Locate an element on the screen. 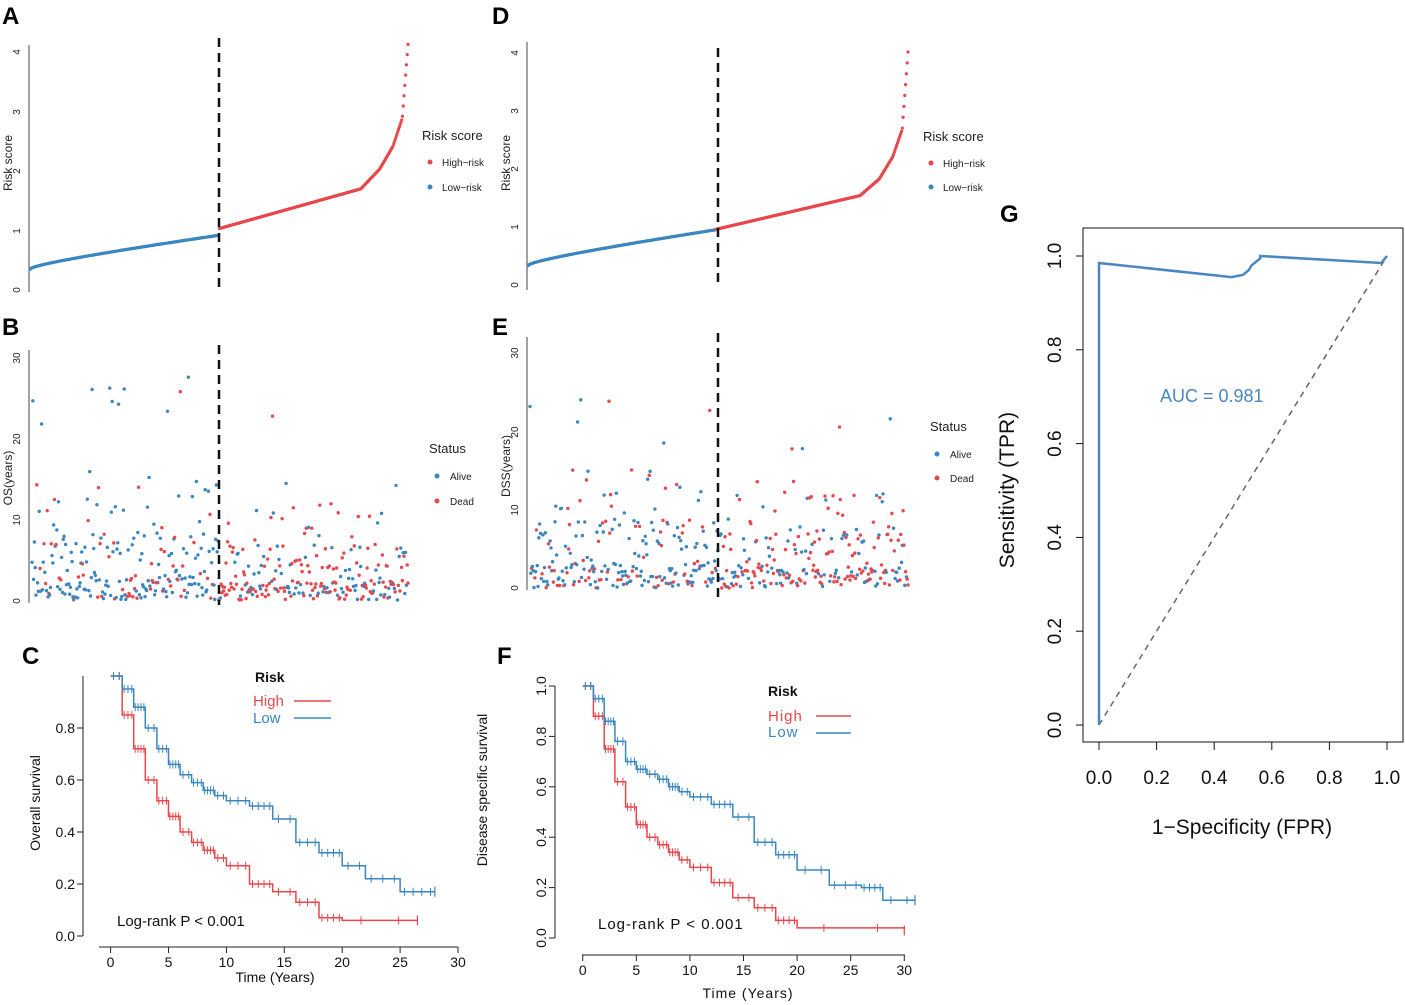 The width and height of the screenshot is (1405, 1005). legend-marker-high is located at coordinates (931, 163).